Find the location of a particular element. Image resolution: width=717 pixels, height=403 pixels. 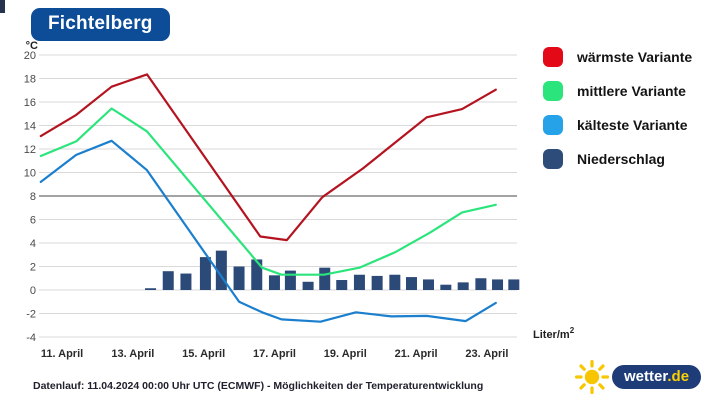

svg-text: 21. April is located at coordinates (416, 354).